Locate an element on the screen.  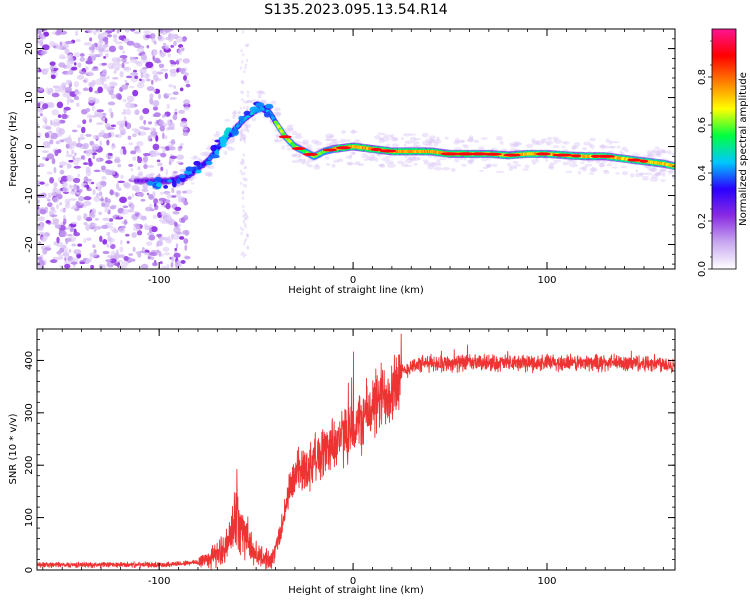
snr-y-label: SNR (10 * v/v) is located at coordinates (13, 448).